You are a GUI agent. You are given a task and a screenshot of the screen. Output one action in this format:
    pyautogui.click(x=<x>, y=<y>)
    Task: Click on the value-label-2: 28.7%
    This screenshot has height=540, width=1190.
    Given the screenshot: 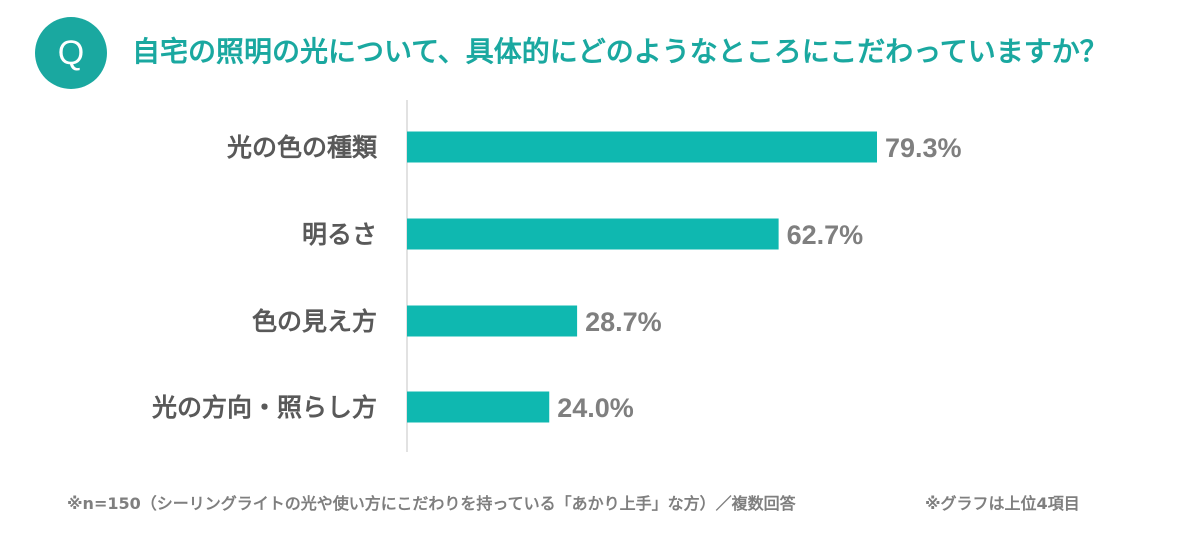 What is the action you would take?
    pyautogui.click(x=623, y=322)
    